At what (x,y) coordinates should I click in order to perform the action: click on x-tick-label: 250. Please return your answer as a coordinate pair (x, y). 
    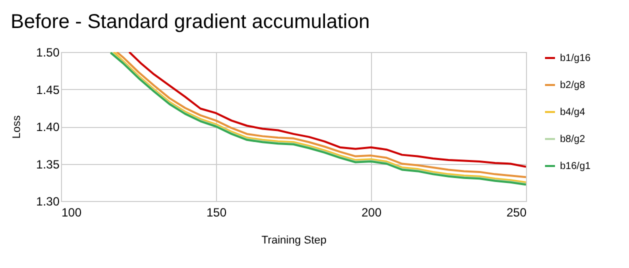
    Looking at the image, I should click on (516, 213).